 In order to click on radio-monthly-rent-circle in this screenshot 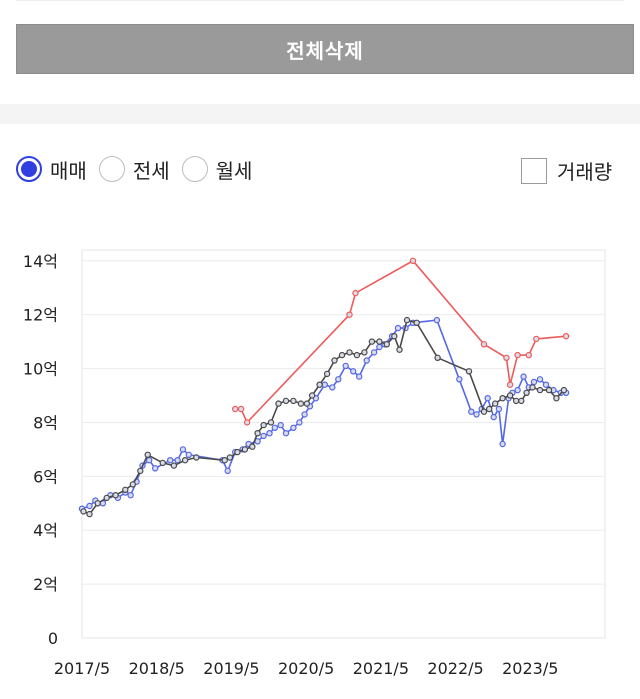, I will do `click(194, 169)`.